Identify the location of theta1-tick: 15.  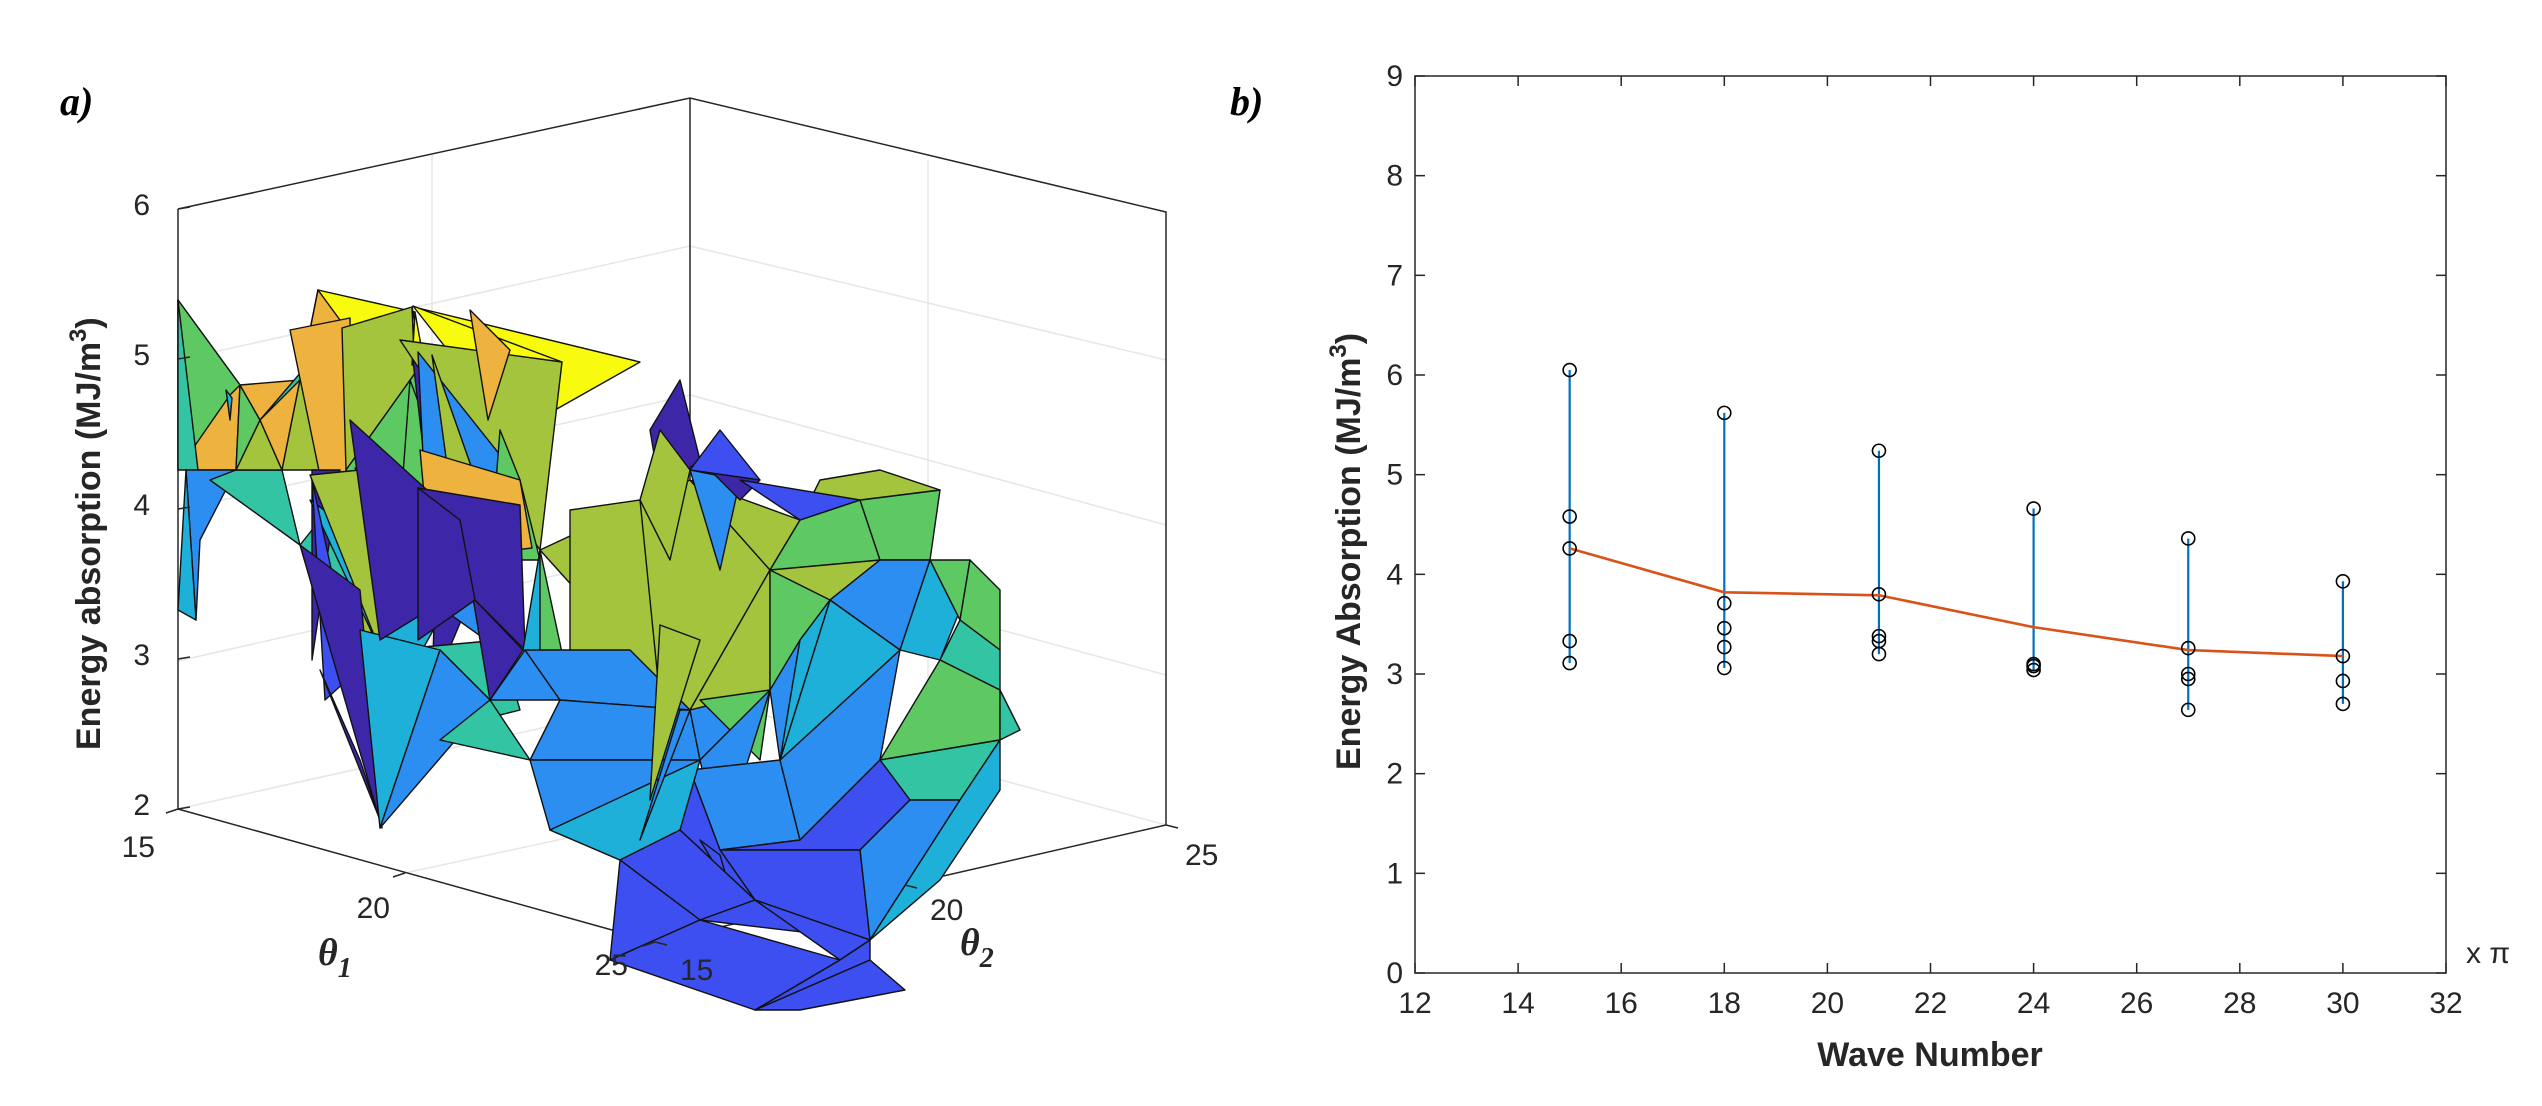
(138, 847).